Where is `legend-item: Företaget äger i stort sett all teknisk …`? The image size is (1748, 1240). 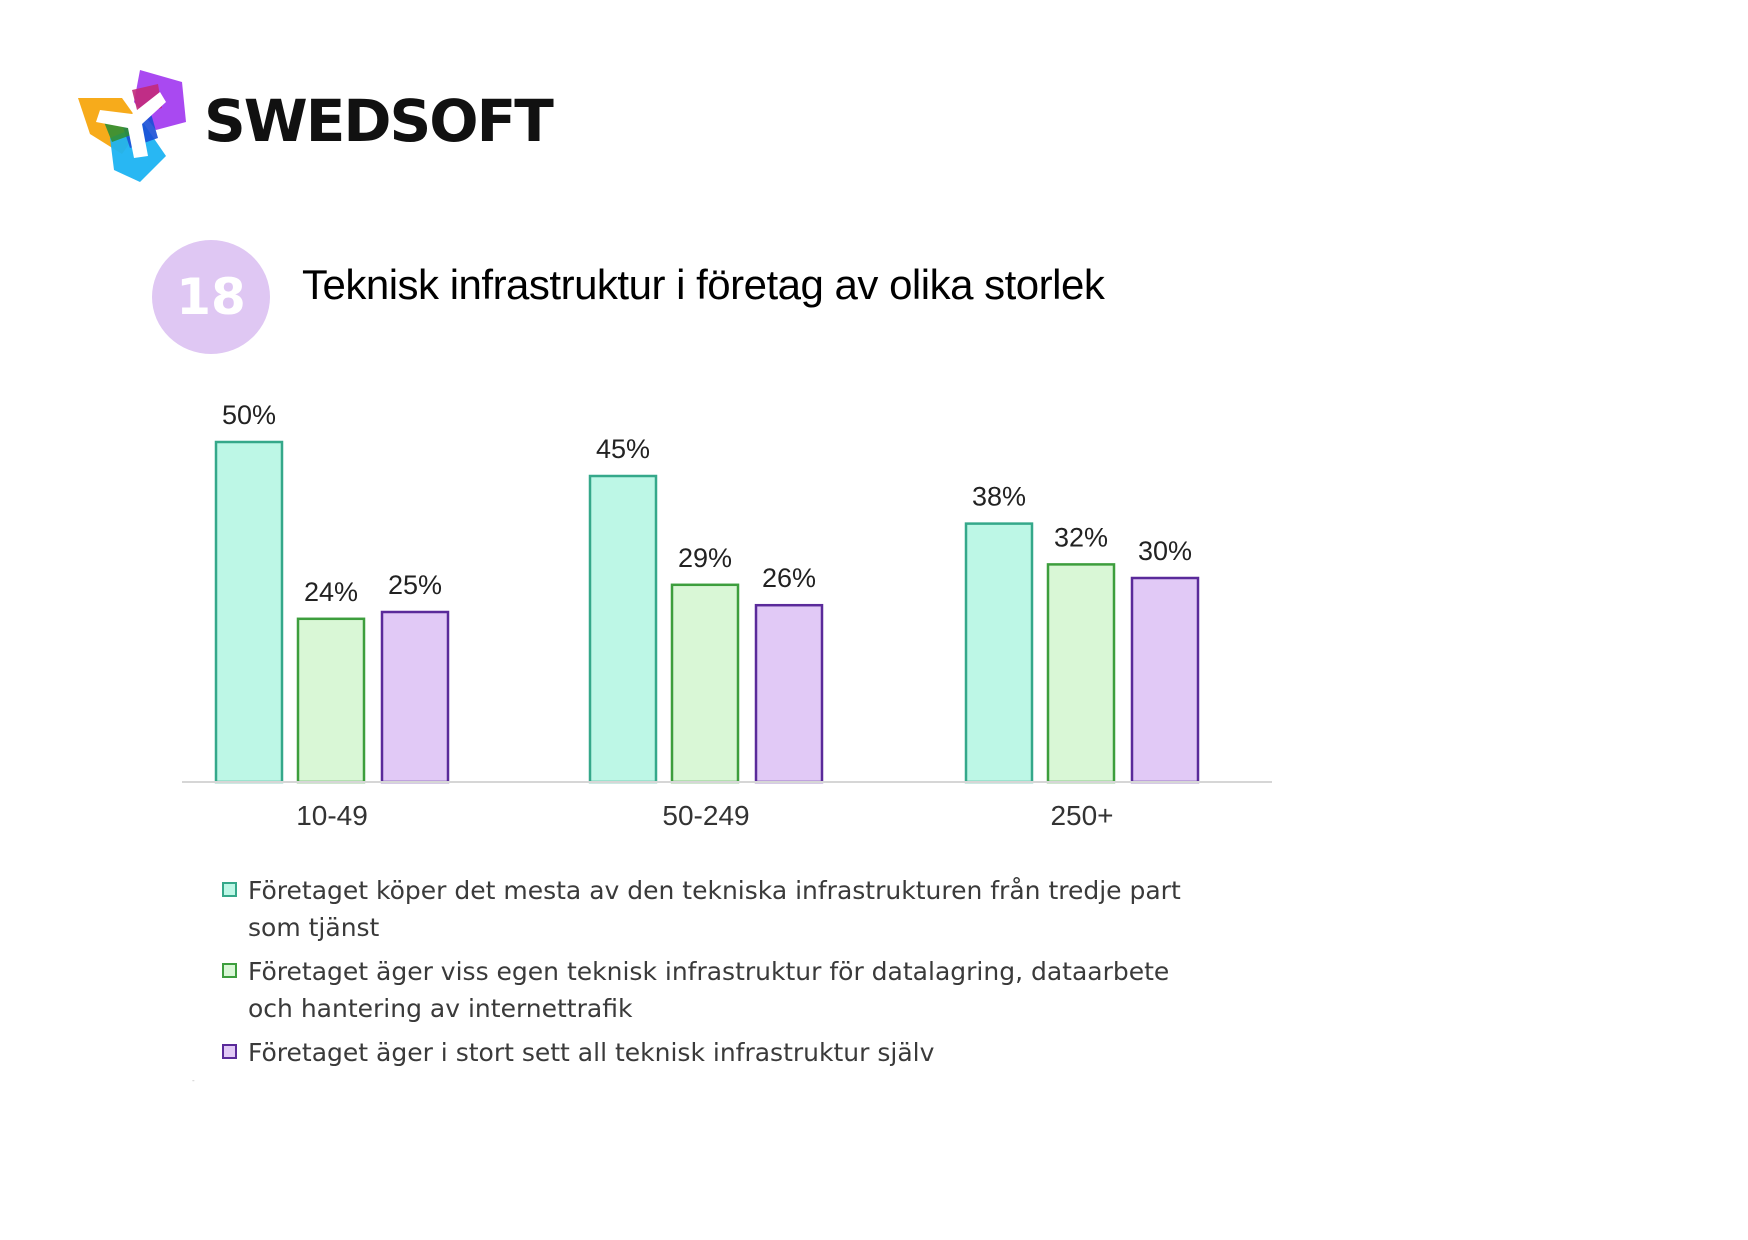 legend-item: Företaget äger i stort sett all teknisk … is located at coordinates (722, 1052).